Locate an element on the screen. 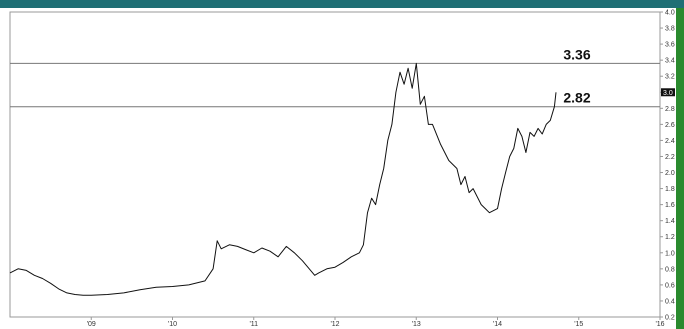  x-tick-label: '14 is located at coordinates (497, 324).